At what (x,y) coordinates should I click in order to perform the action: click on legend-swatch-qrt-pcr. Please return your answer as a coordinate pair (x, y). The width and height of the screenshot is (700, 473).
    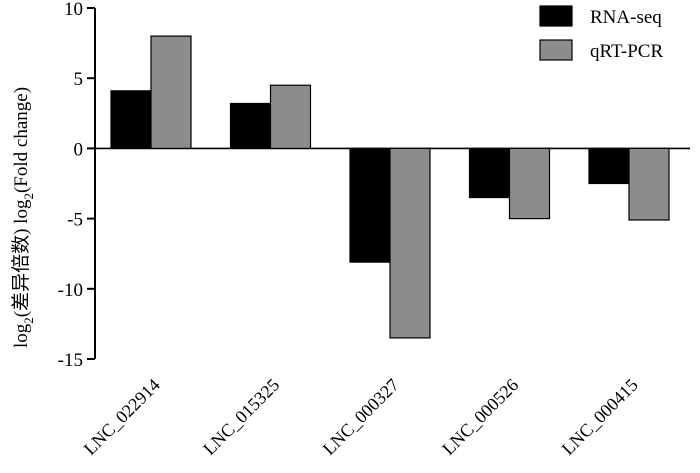
    Looking at the image, I should click on (556, 50).